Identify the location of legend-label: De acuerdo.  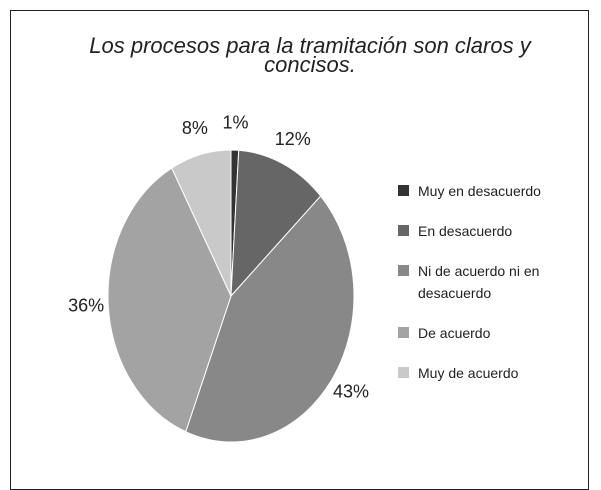
(454, 333).